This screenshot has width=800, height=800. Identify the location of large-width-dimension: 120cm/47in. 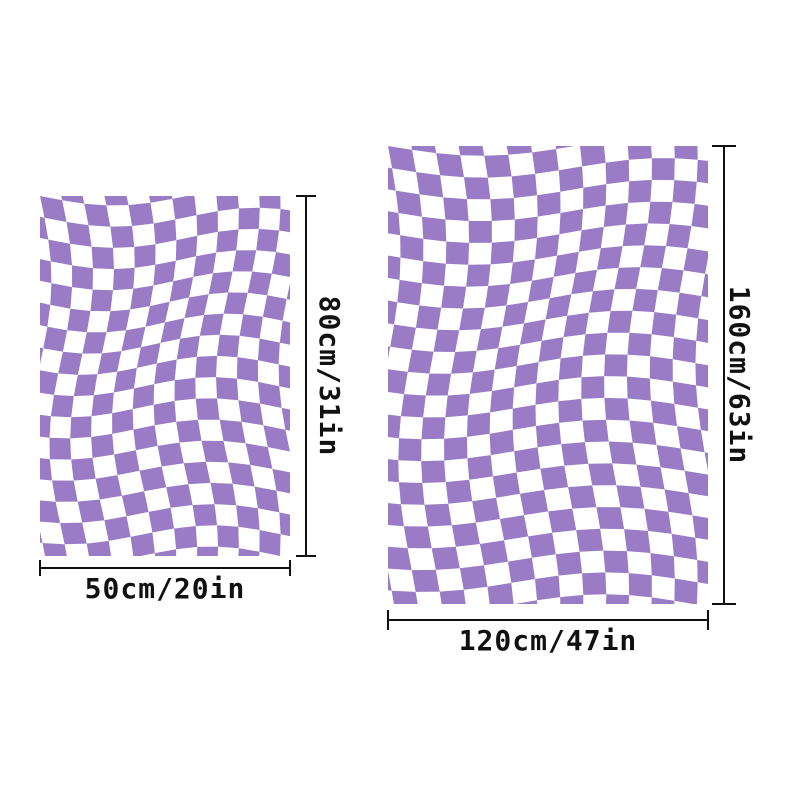
(548, 633).